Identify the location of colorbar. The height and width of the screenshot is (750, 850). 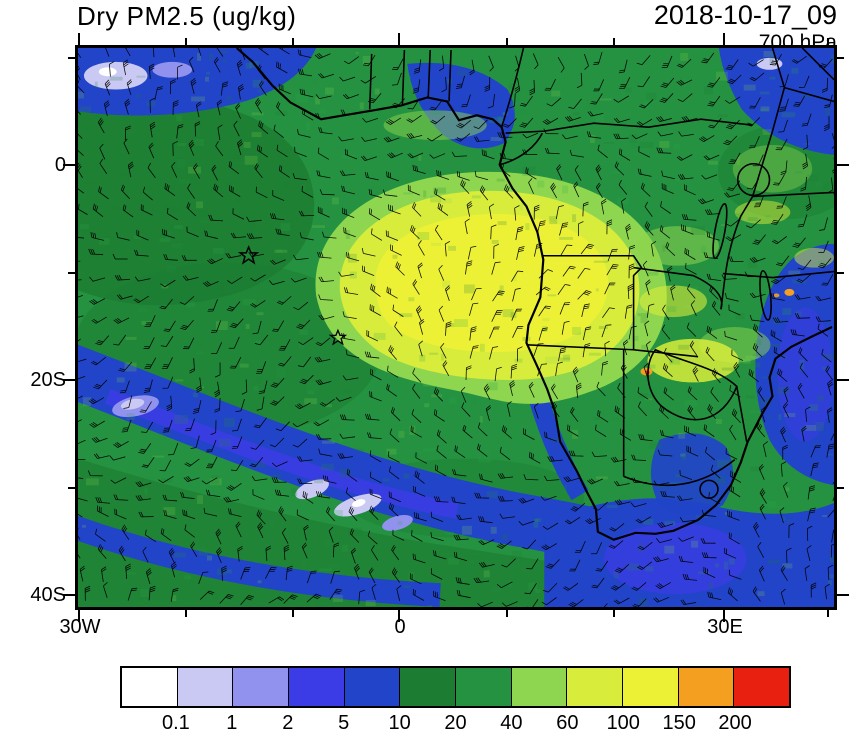
(455, 687).